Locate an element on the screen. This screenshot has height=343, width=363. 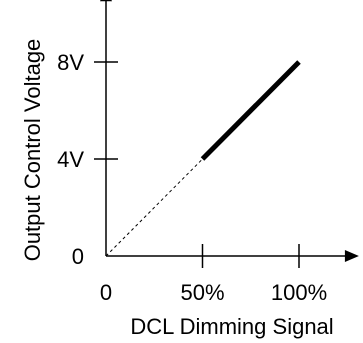
dashed-extrapolation-line is located at coordinates (154, 207).